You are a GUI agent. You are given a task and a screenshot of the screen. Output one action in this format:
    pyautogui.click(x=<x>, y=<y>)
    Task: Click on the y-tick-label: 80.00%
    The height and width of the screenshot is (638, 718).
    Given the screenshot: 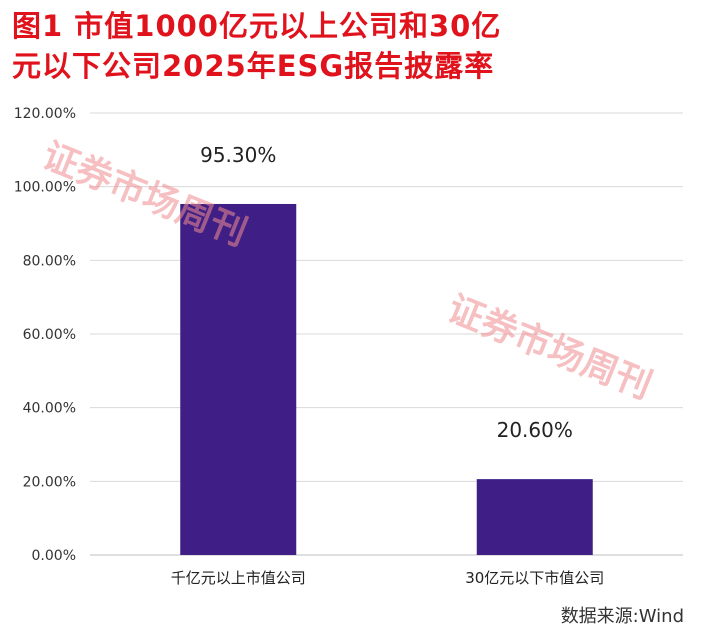 What is the action you would take?
    pyautogui.click(x=49, y=261)
    